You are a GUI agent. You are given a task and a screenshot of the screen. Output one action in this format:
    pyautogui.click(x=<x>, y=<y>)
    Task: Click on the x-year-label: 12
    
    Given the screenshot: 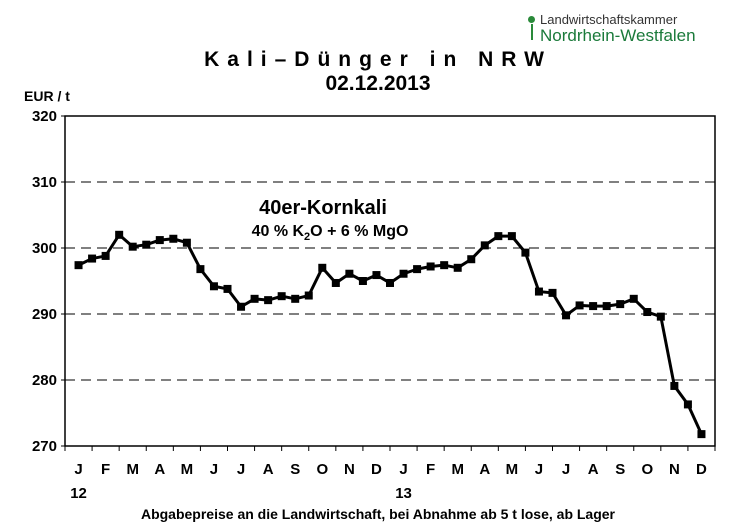 What is the action you would take?
    pyautogui.click(x=78, y=493)
    